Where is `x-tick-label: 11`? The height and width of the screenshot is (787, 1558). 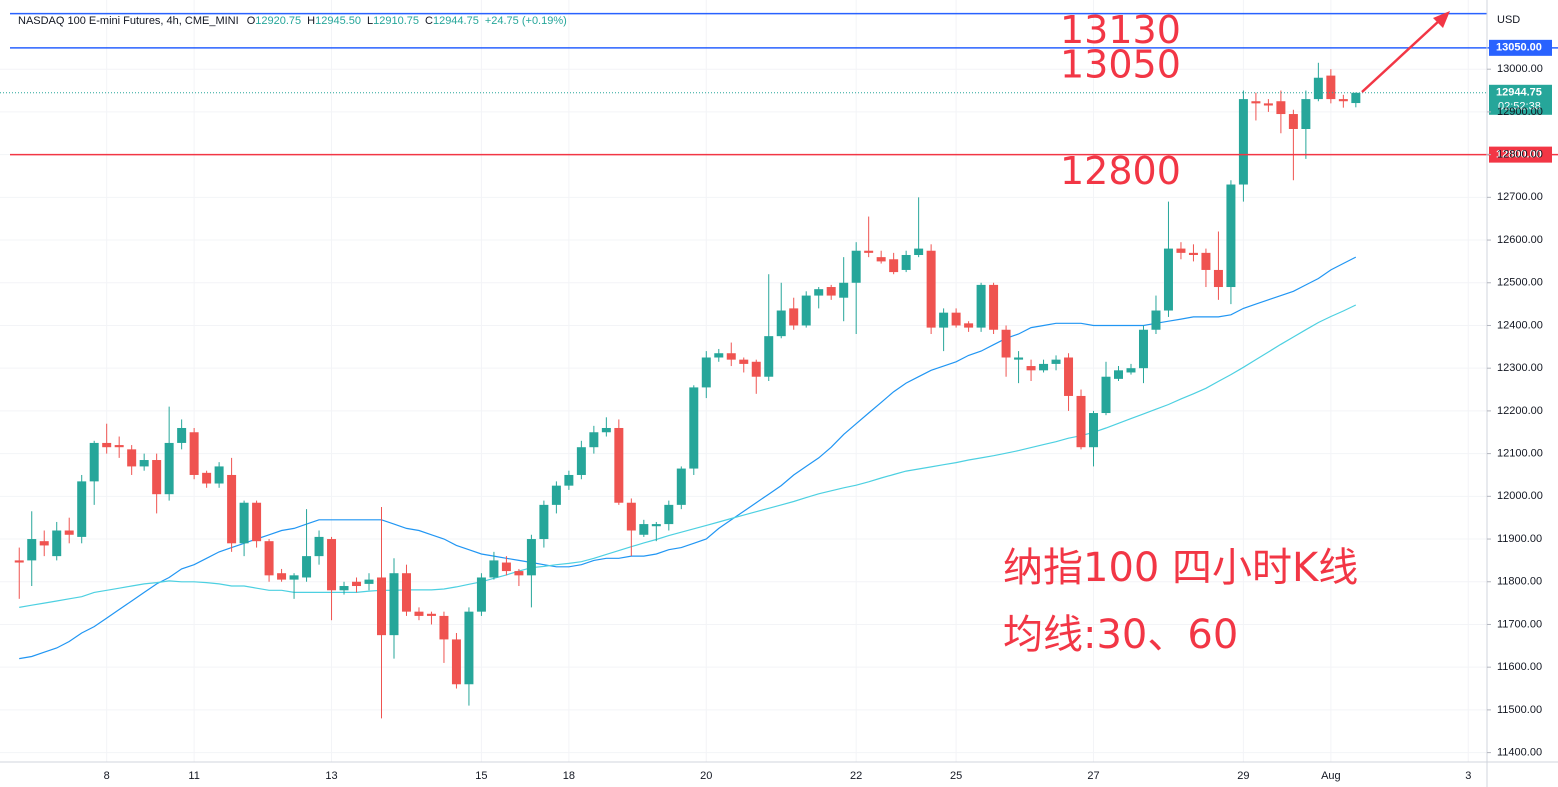
x-tick-label: 11 is located at coordinates (193, 776).